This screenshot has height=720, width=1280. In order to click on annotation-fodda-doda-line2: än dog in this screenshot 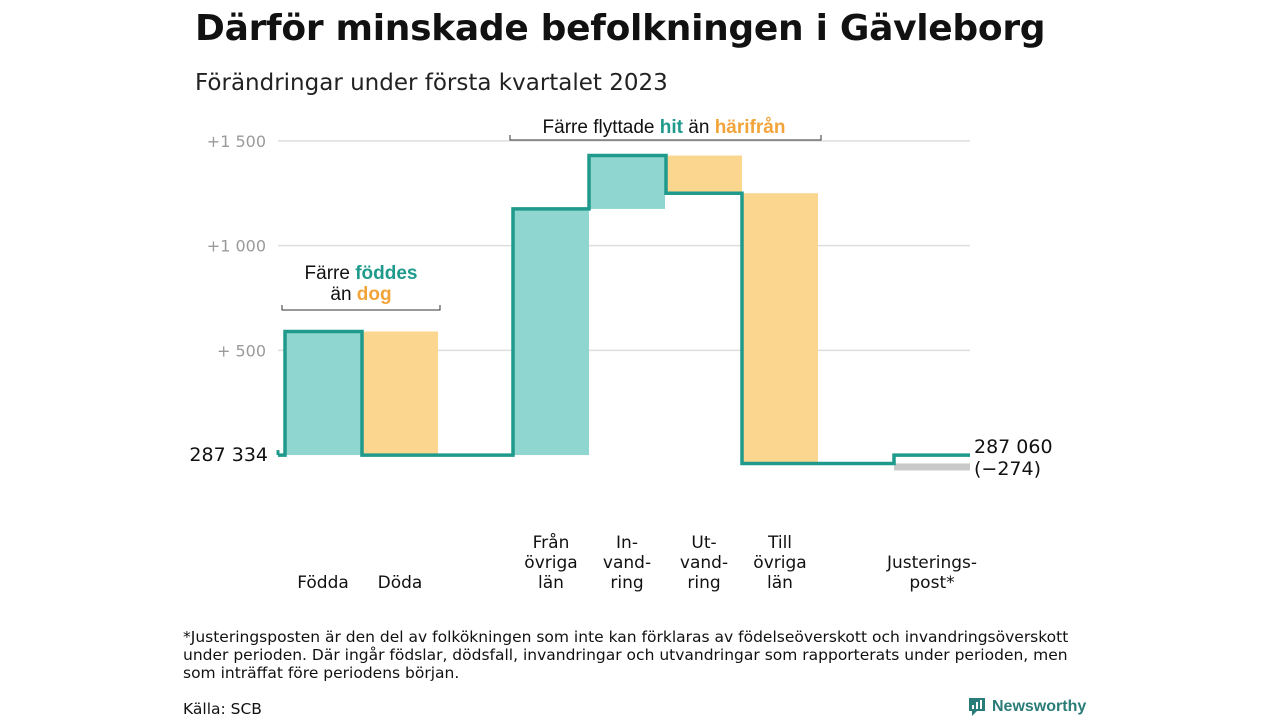, I will do `click(360, 294)`.